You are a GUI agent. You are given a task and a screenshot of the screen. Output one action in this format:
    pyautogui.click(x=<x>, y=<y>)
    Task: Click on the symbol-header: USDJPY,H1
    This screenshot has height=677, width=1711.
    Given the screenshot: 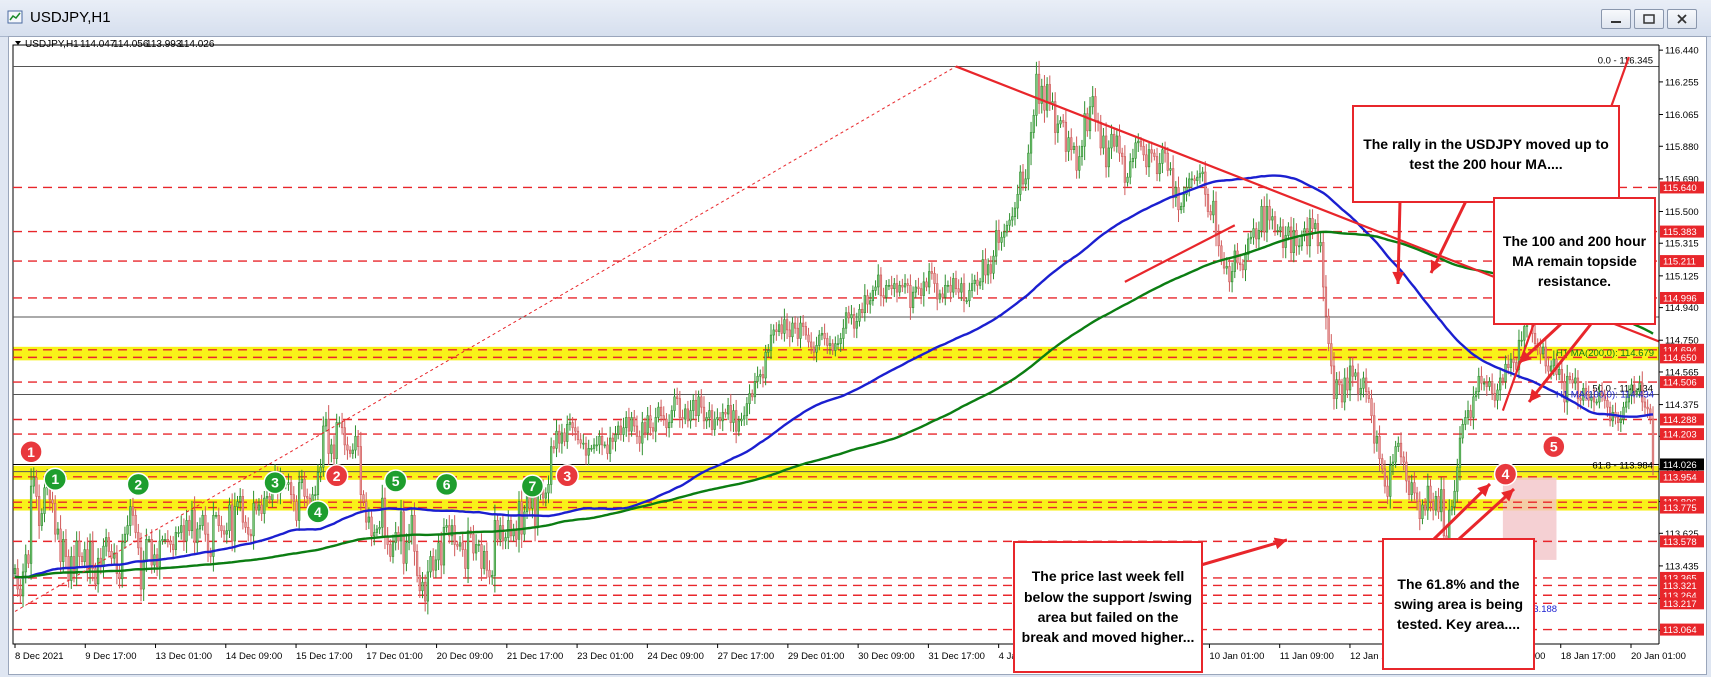 What is the action you would take?
    pyautogui.click(x=52, y=44)
    